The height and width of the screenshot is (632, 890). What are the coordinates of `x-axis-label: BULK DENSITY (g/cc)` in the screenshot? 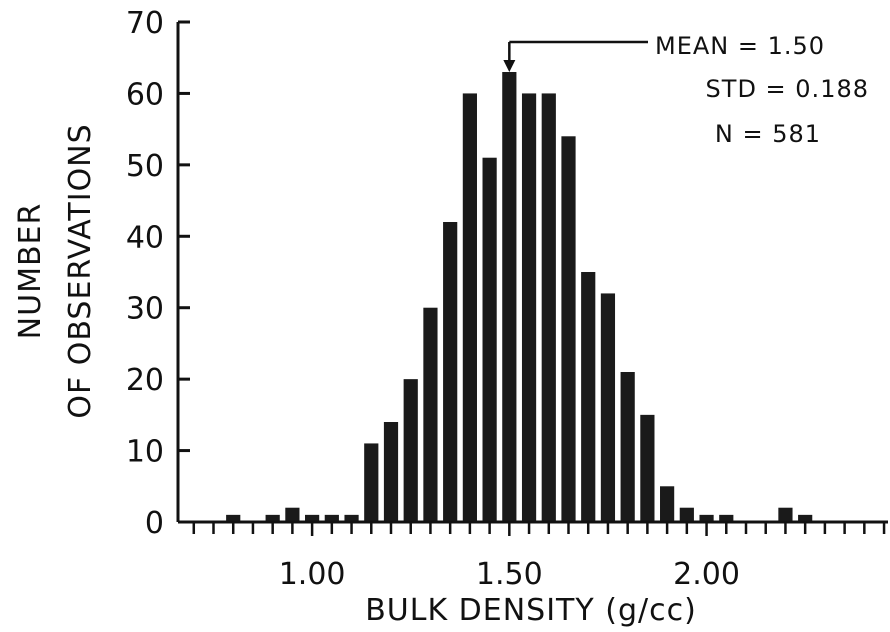 It's located at (531, 610).